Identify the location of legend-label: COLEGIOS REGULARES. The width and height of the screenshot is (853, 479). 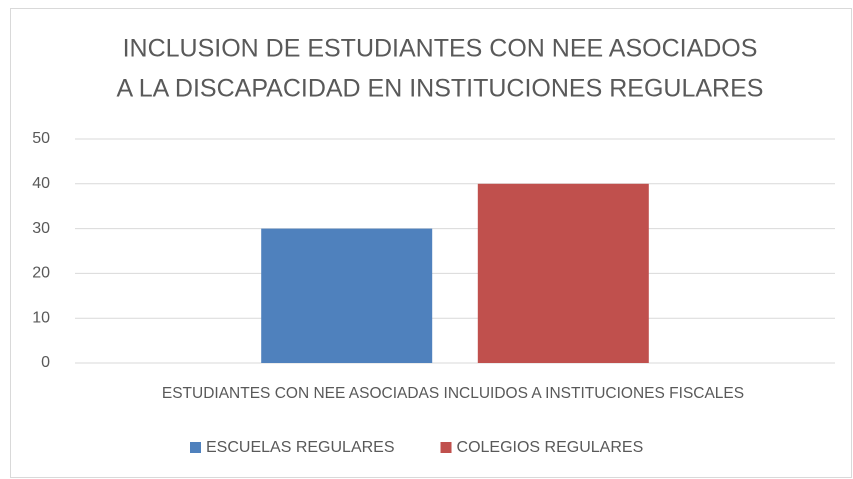
(550, 447).